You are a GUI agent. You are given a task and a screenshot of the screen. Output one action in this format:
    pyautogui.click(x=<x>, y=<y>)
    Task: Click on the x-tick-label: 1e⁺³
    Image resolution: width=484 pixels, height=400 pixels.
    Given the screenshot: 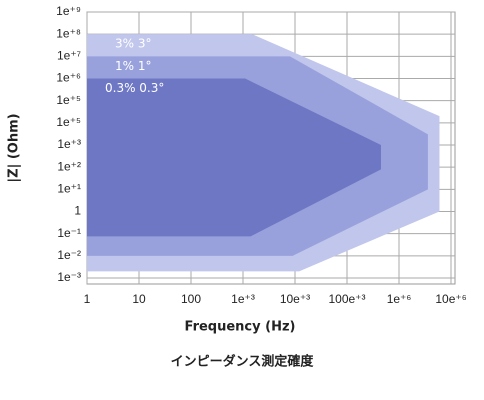 What is the action you would take?
    pyautogui.click(x=243, y=299)
    